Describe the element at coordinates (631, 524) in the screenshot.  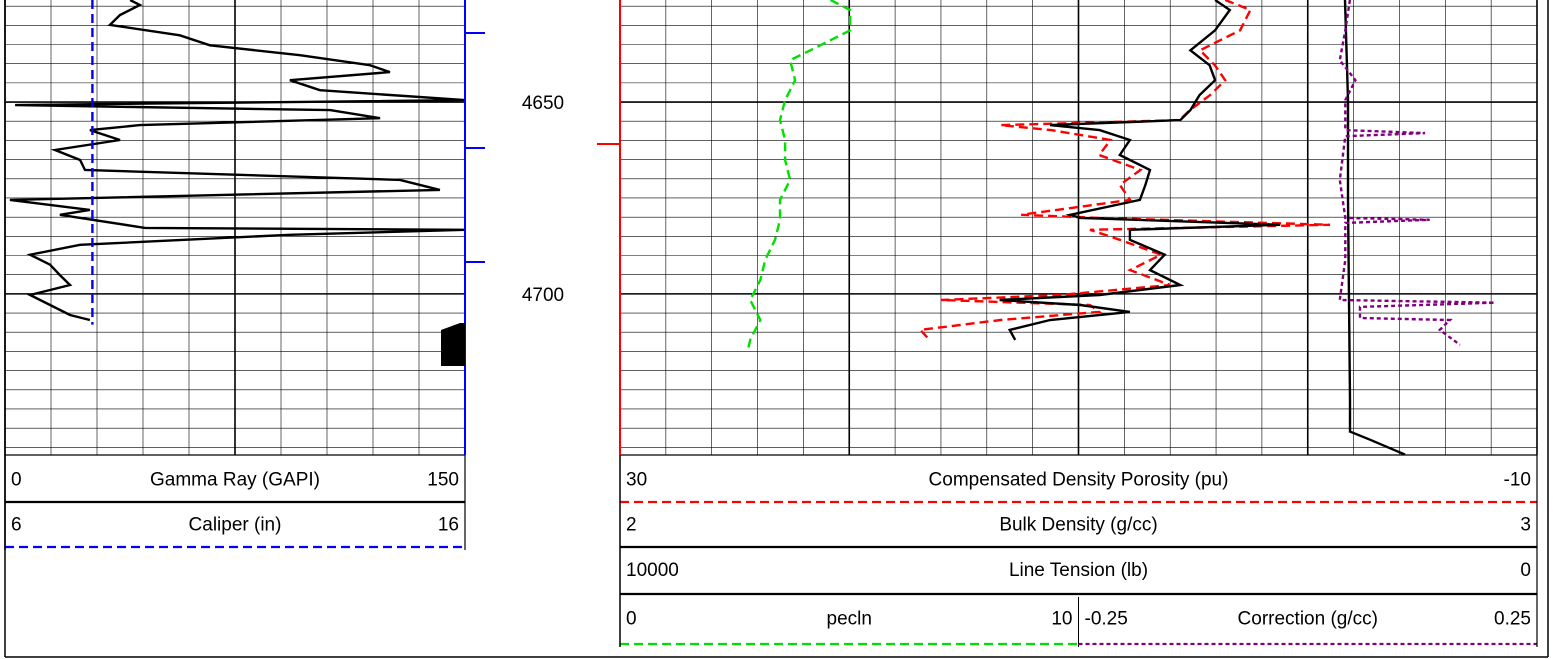
I see `scale-min: 2` at that location.